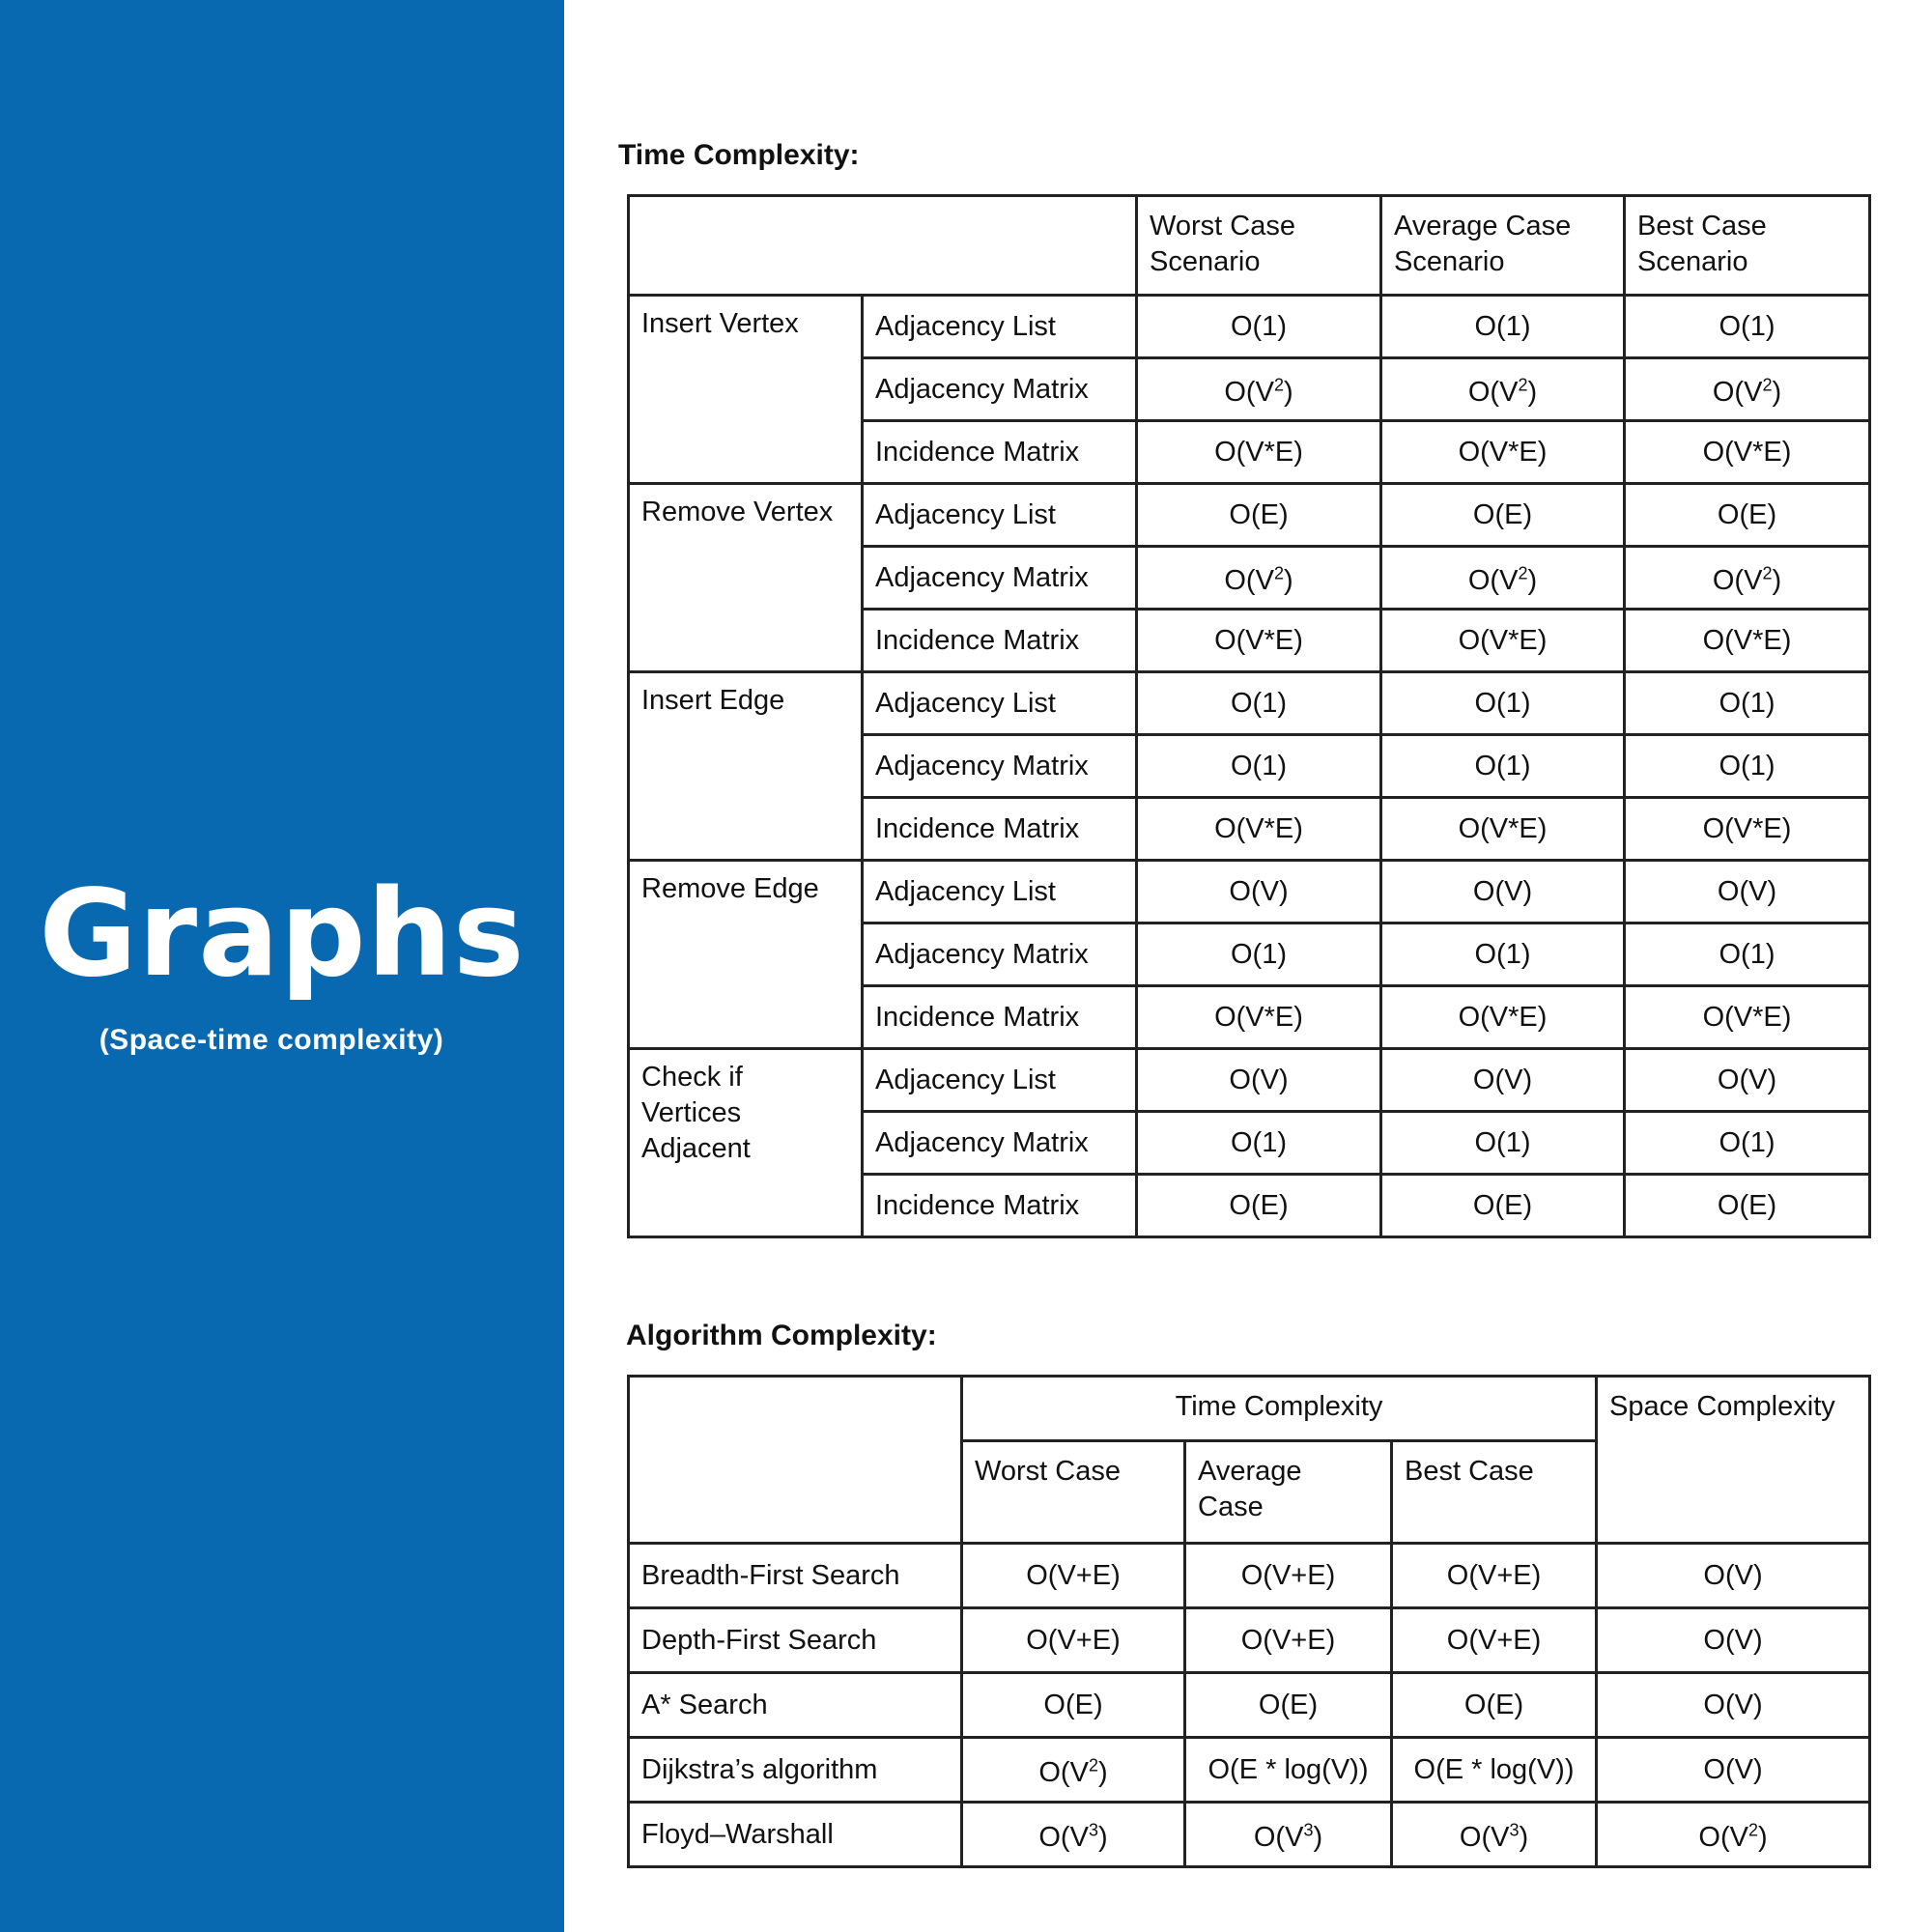 Image resolution: width=1932 pixels, height=1932 pixels. Describe the element at coordinates (1093, 1830) in the screenshot. I see `exponent: 3` at that location.